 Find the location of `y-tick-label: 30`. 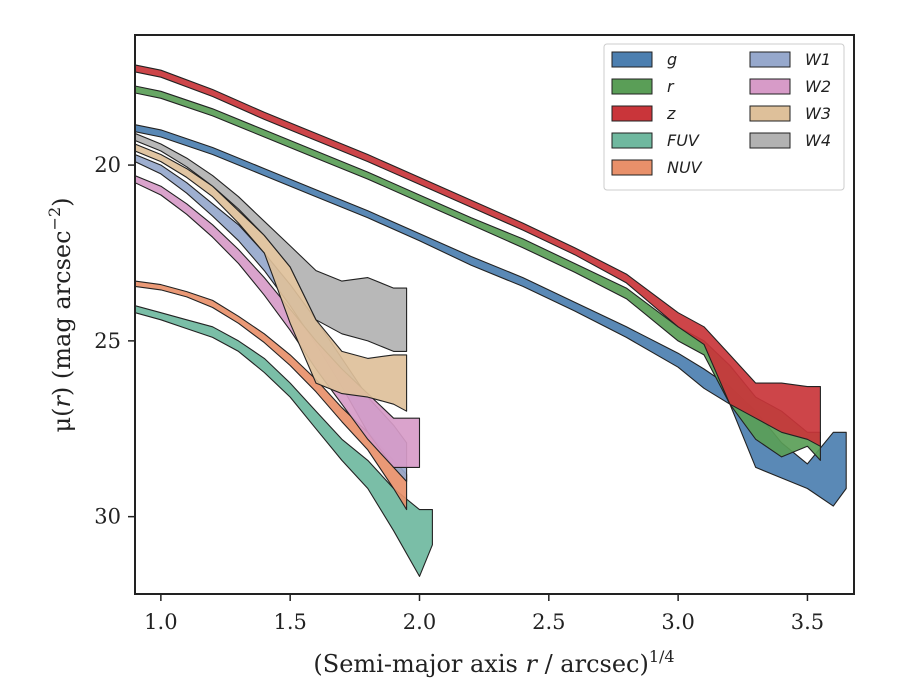

y-tick-label: 30 is located at coordinates (107, 517).